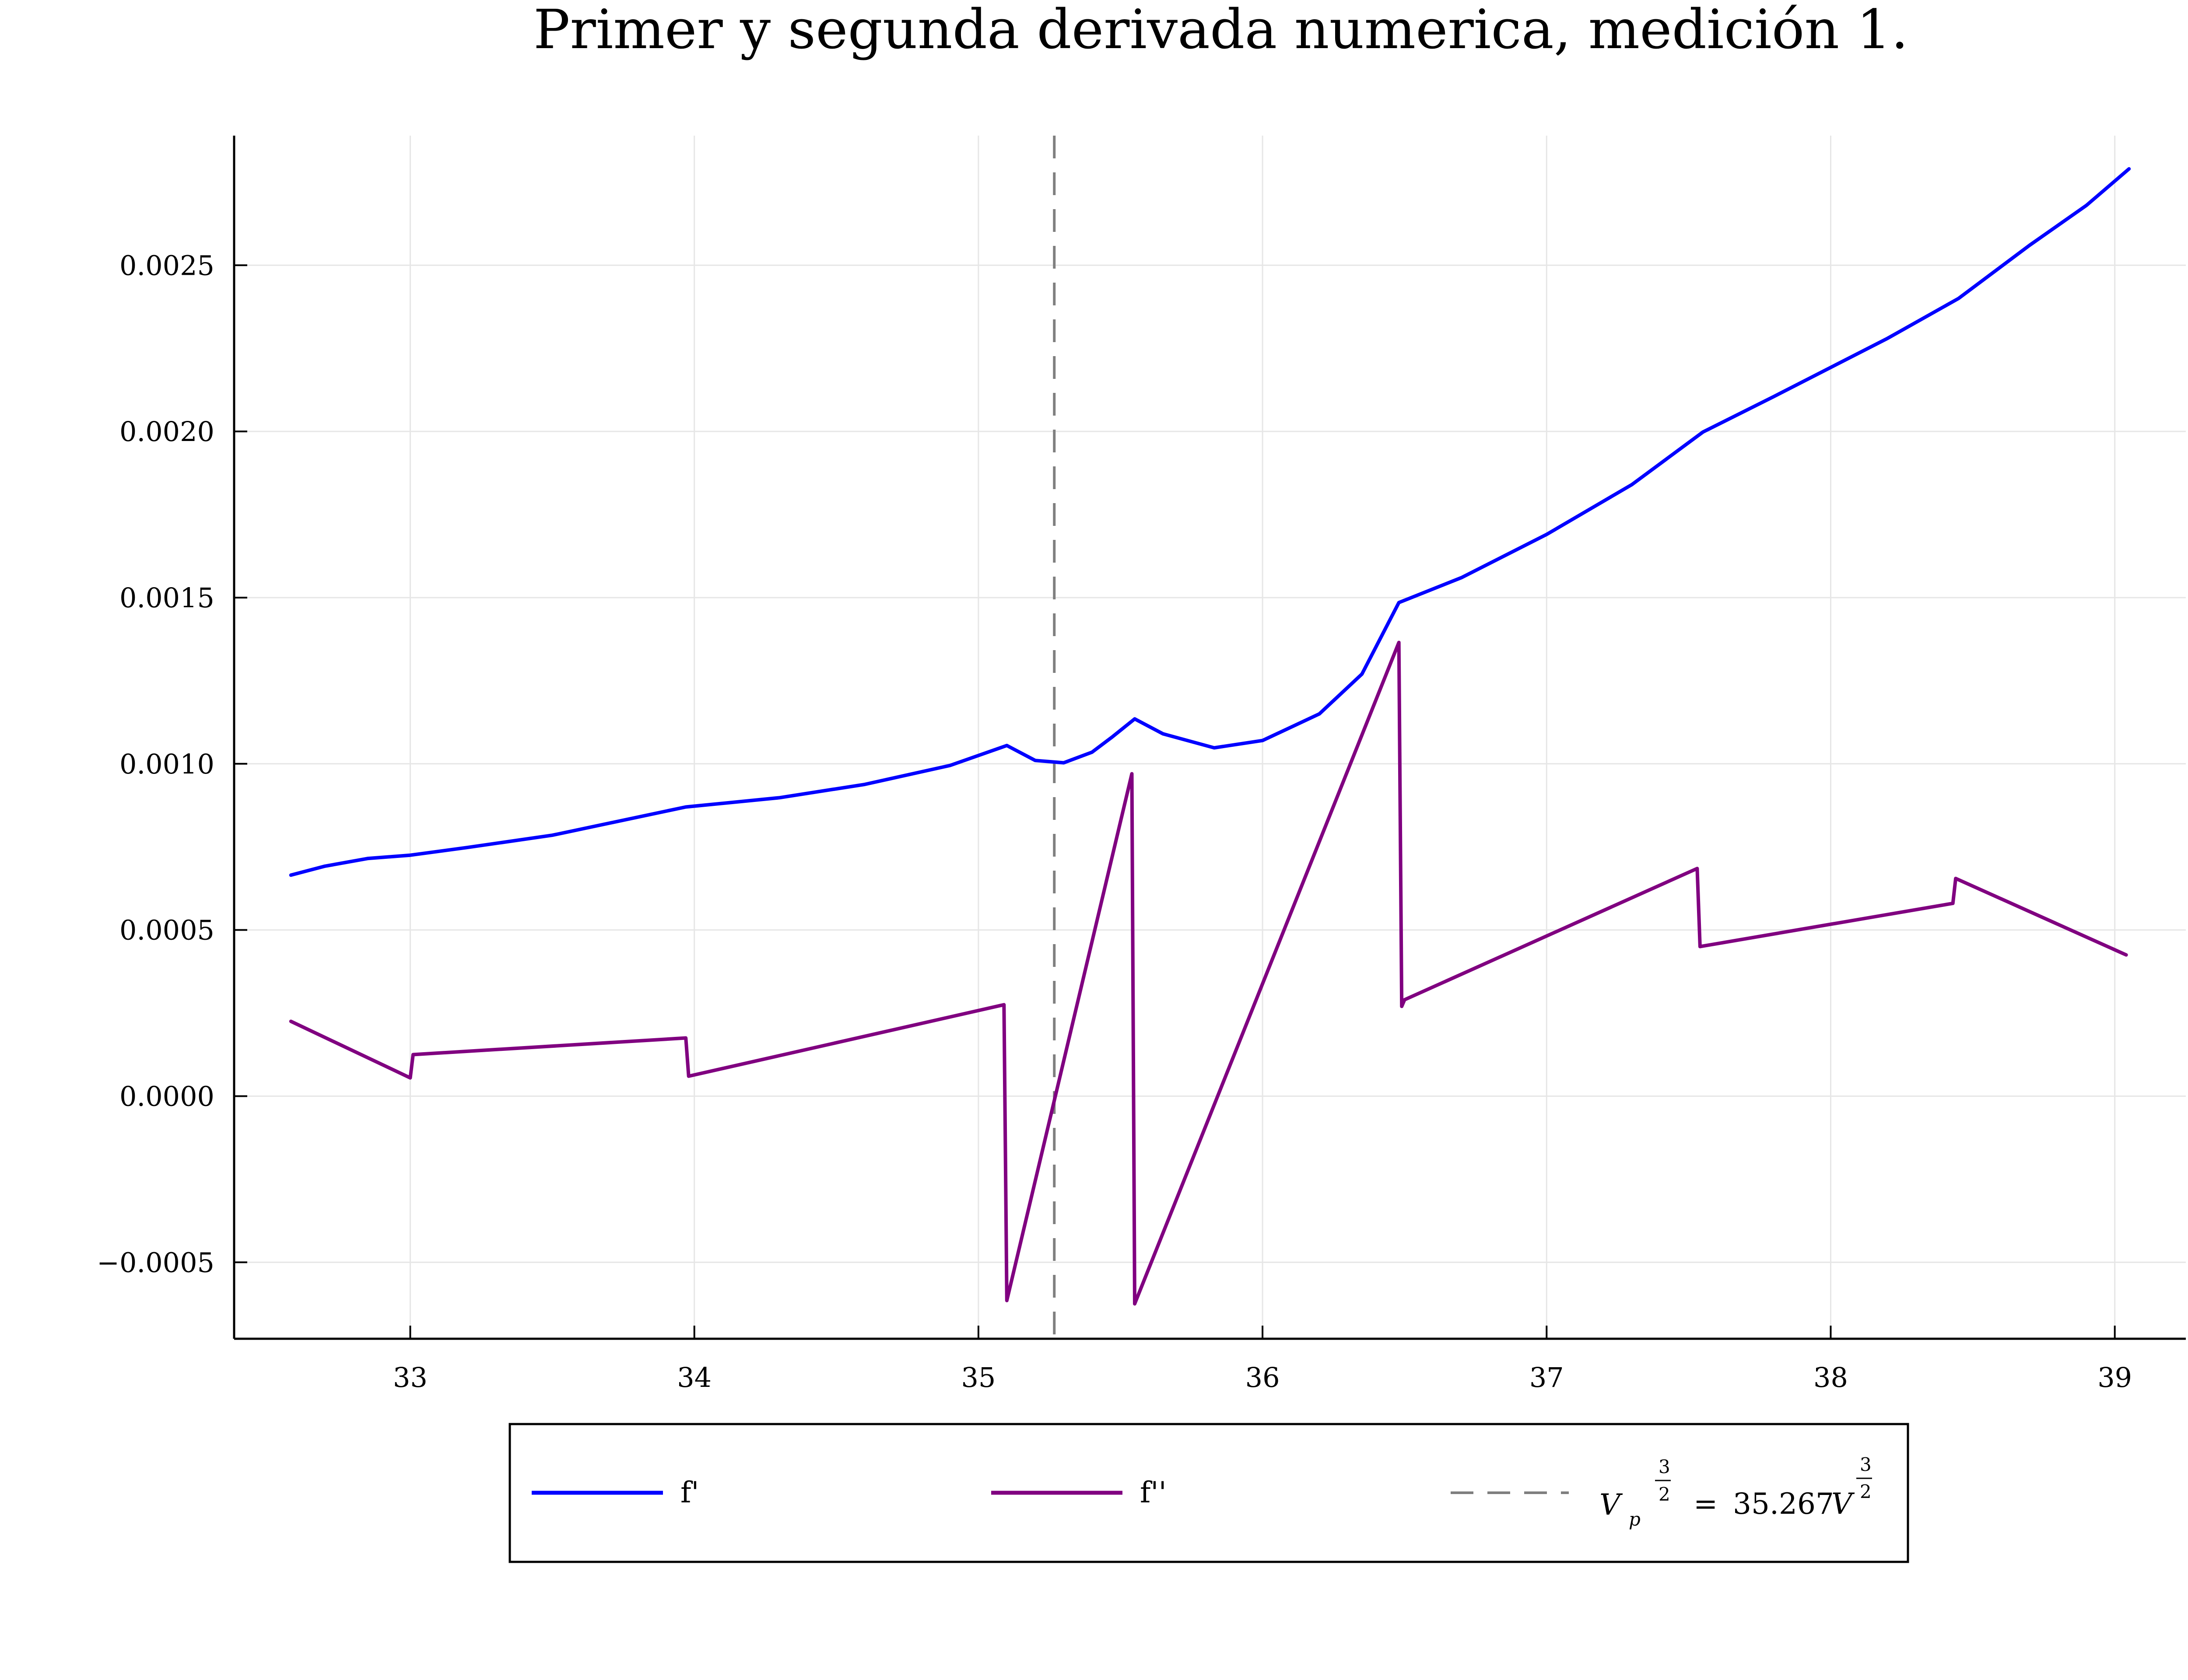 This screenshot has height=1680, width=2188. What do you see at coordinates (1664, 1466) in the screenshot?
I see `legend-vline-frac-num: 3` at bounding box center [1664, 1466].